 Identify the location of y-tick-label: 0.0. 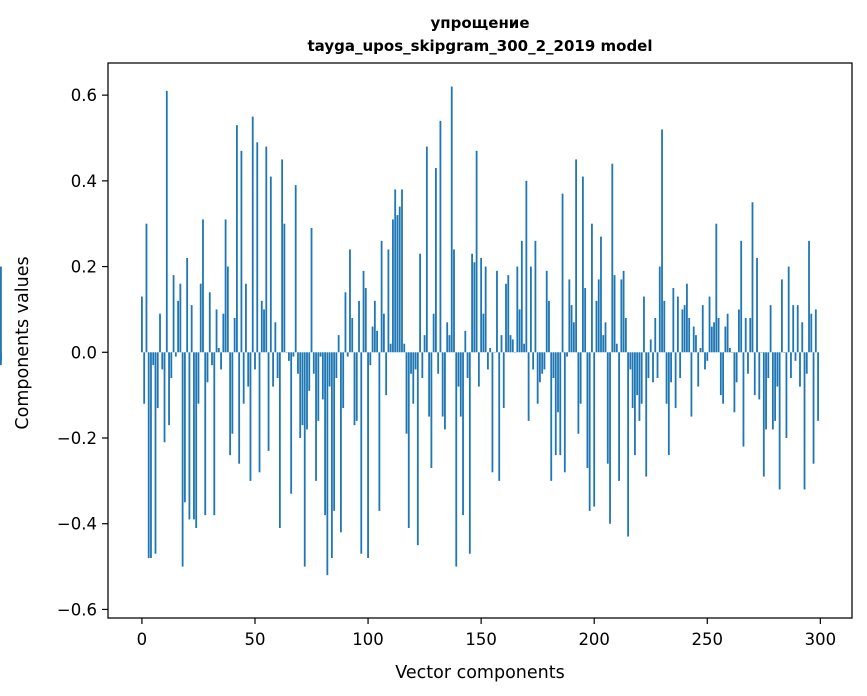
(84, 352).